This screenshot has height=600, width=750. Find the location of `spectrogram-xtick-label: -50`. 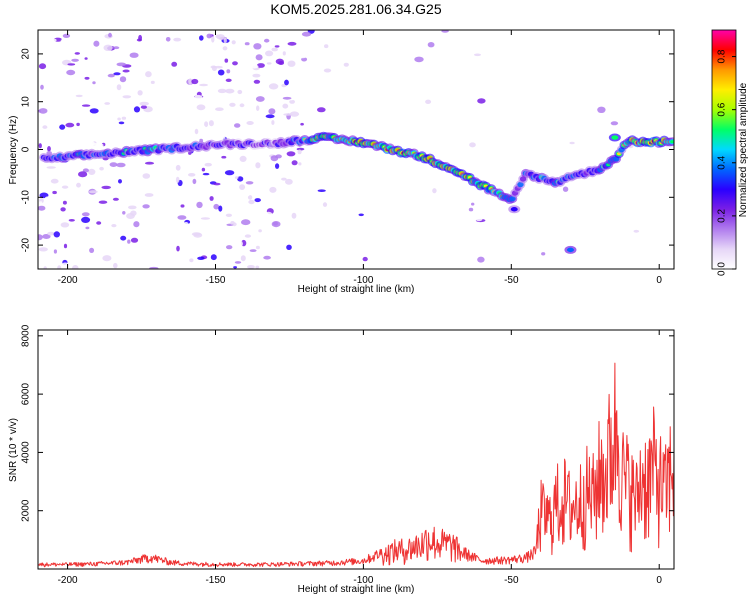

spectrogram-xtick-label: -50 is located at coordinates (511, 280).